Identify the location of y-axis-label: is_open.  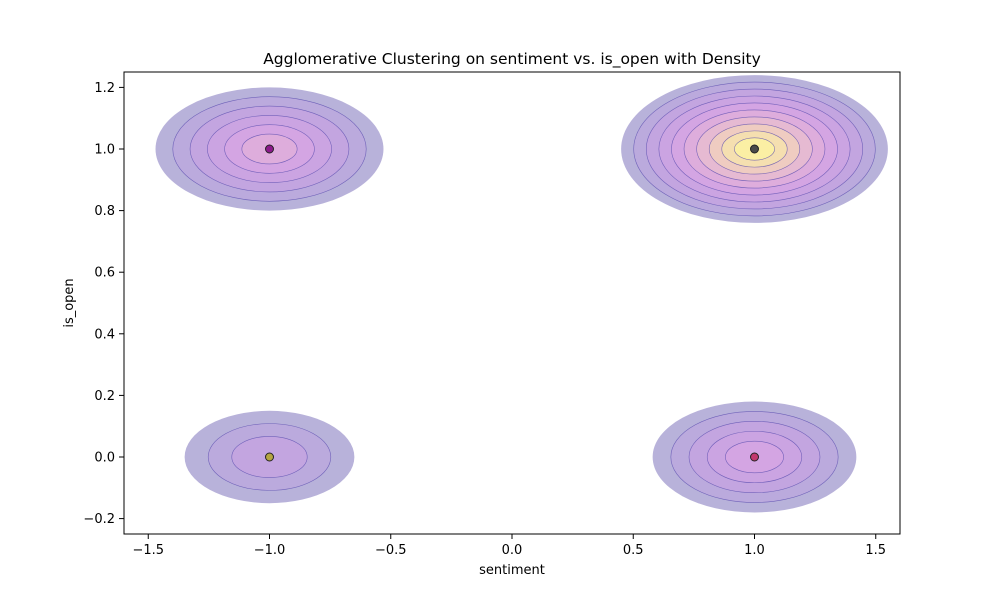
(69, 302).